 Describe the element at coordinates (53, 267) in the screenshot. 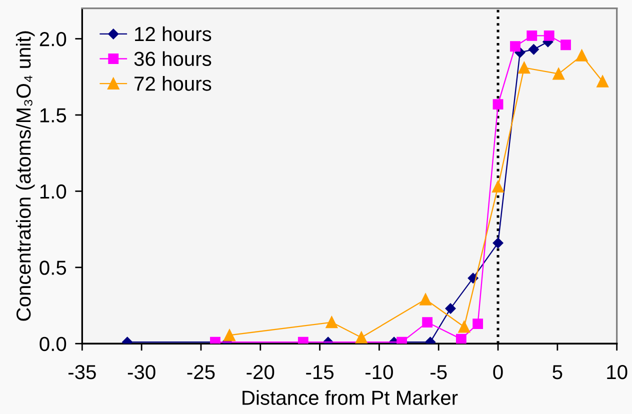

I see `y-tick-label: 0.5` at that location.